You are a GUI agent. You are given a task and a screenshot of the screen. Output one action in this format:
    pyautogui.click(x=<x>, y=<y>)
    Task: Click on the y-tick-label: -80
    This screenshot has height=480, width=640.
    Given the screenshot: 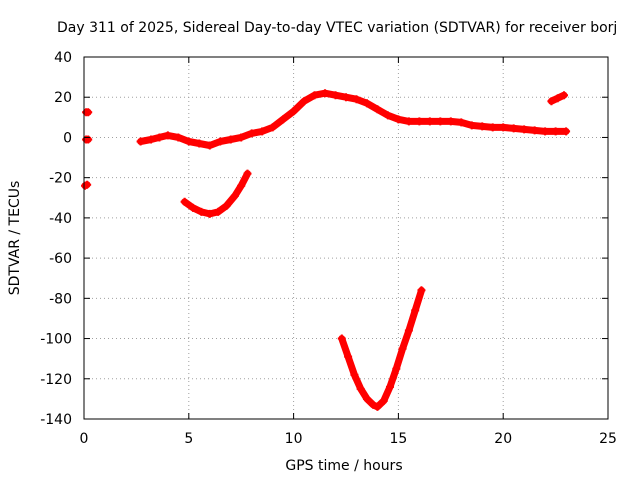 What is the action you would take?
    pyautogui.click(x=60, y=299)
    